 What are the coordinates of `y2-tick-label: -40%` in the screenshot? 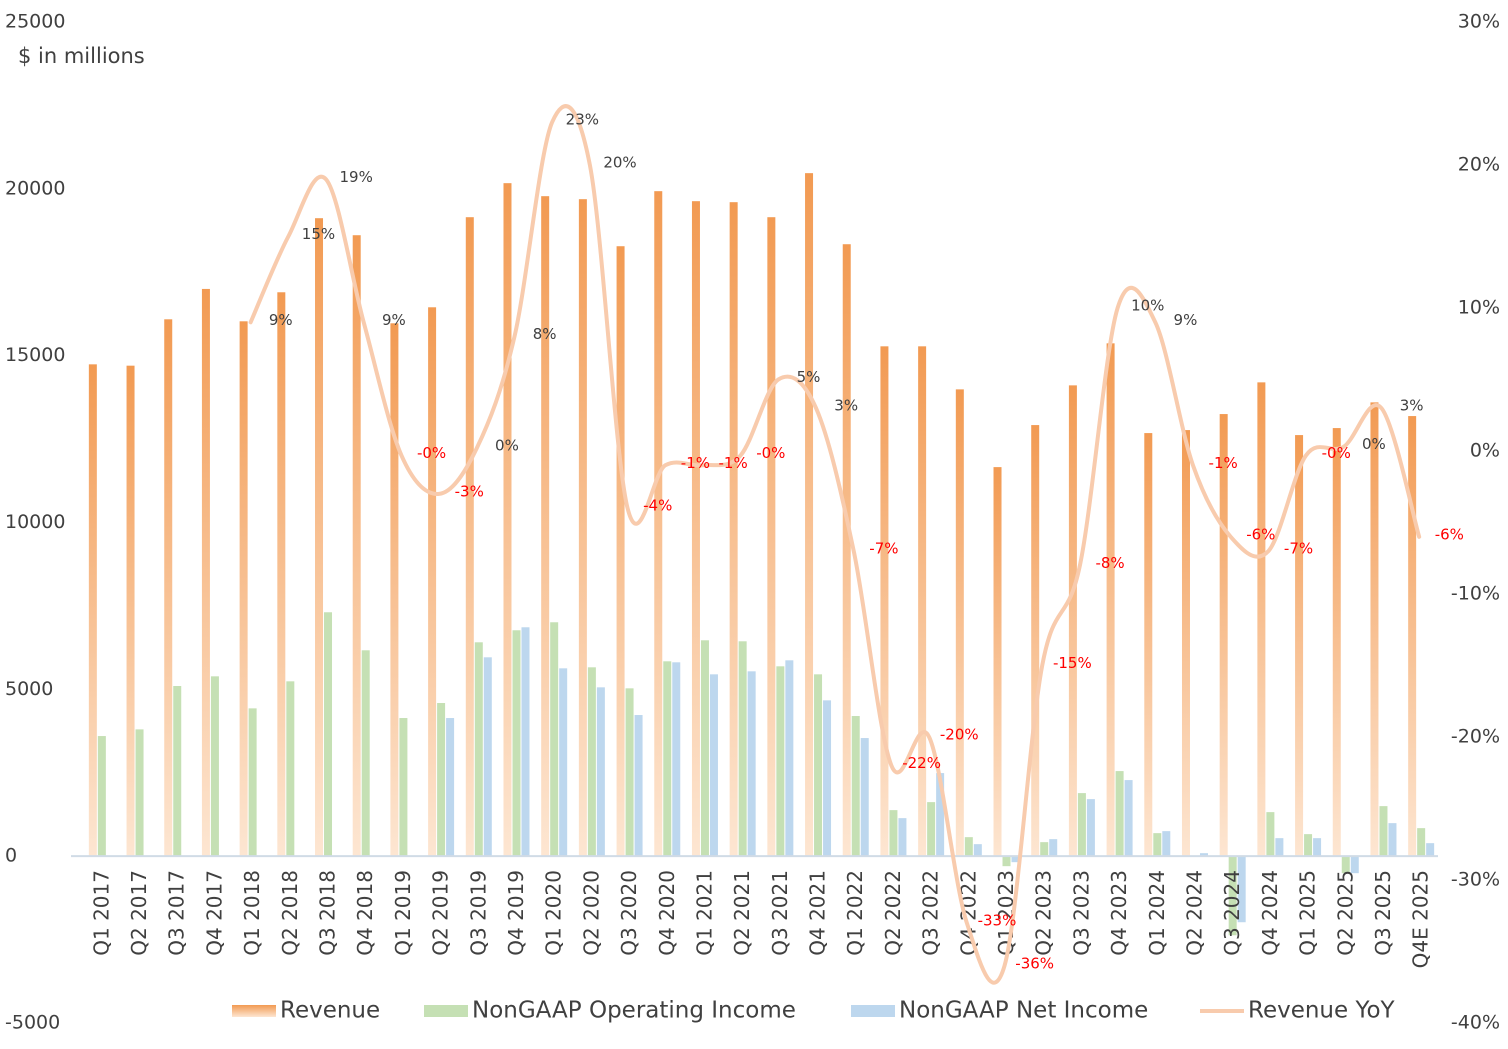 It's located at (1475, 1023).